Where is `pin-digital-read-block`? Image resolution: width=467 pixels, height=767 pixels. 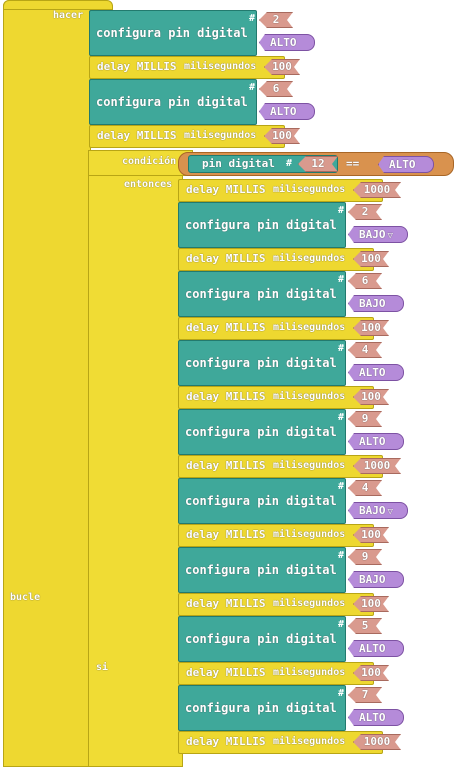
pin-digital-read-block is located at coordinates (263, 164).